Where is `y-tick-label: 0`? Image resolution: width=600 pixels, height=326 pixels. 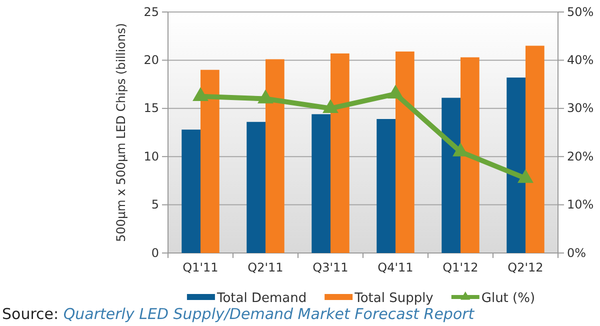 y-tick-label: 0 is located at coordinates (155, 253).